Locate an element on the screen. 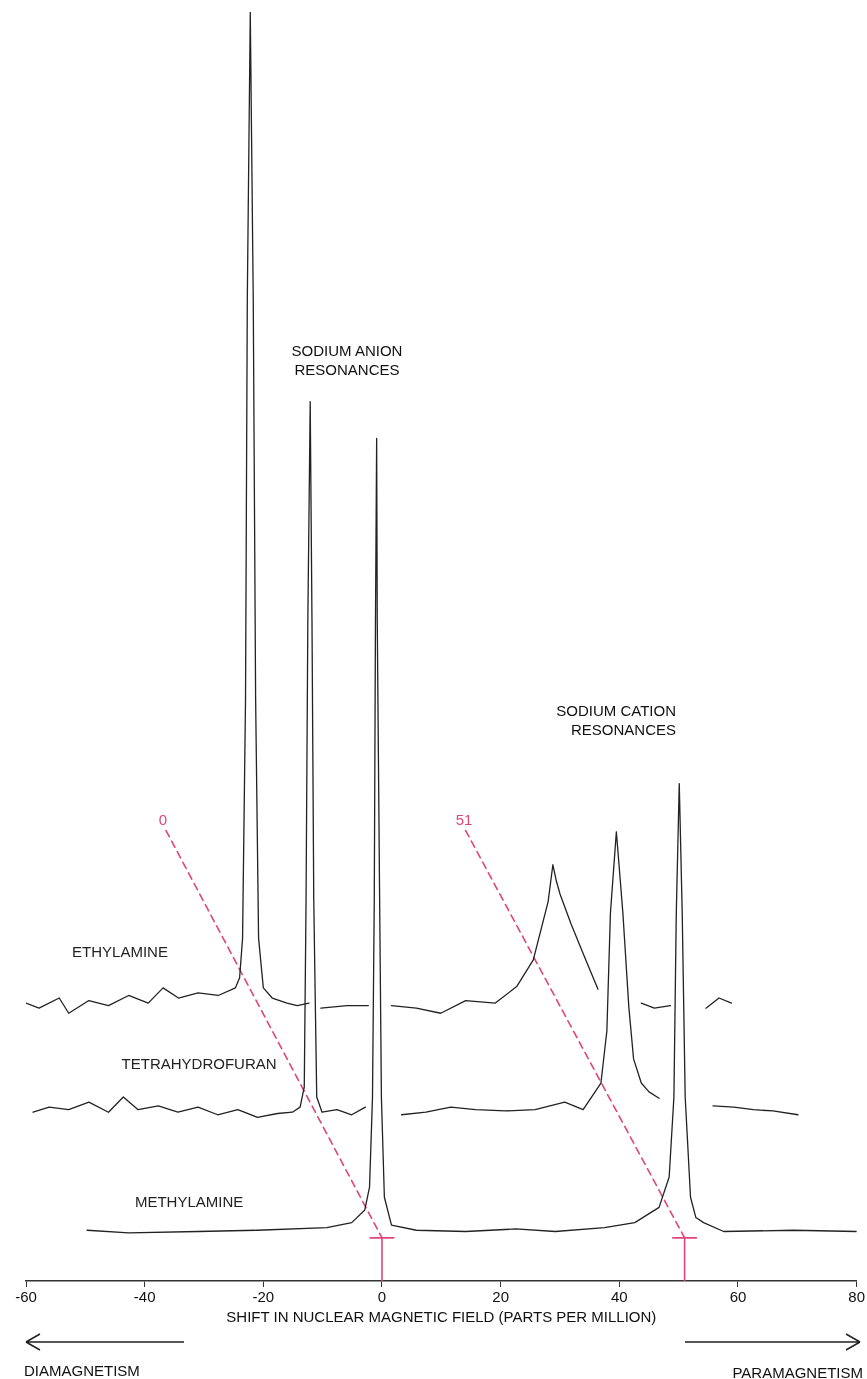  x-tick-label: -60 is located at coordinates (26, 1297).